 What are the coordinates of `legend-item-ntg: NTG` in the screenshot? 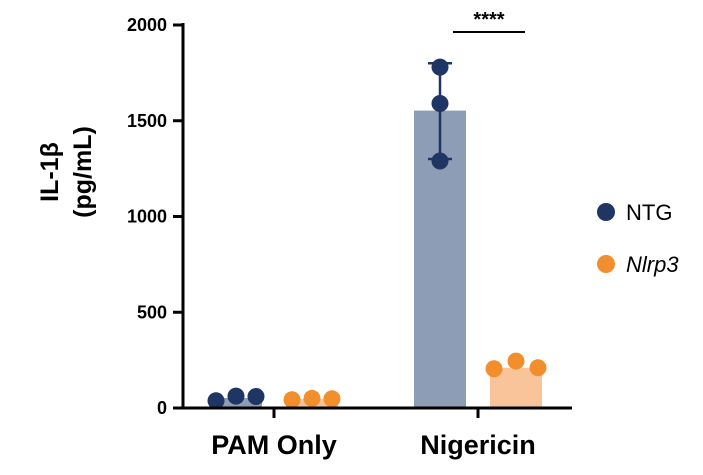 It's located at (634, 212).